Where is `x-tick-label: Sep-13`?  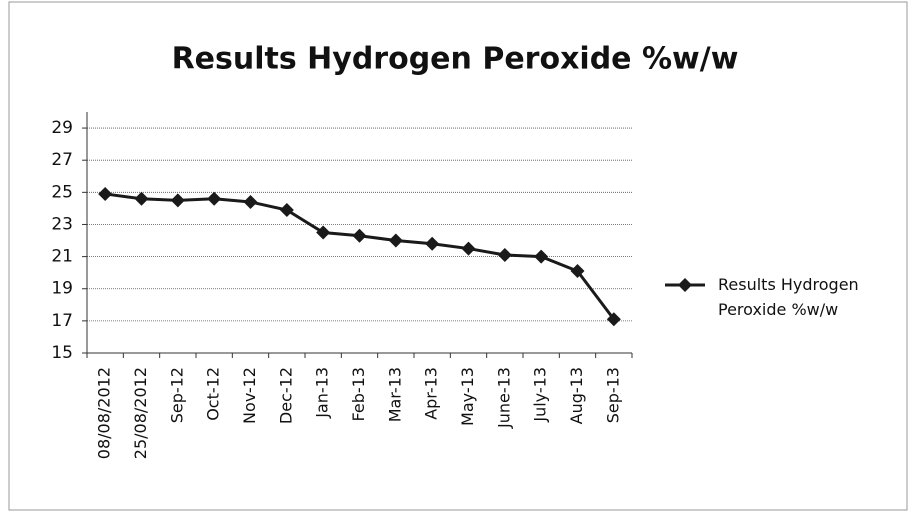
x-tick-label: Sep-13 is located at coordinates (612, 395).